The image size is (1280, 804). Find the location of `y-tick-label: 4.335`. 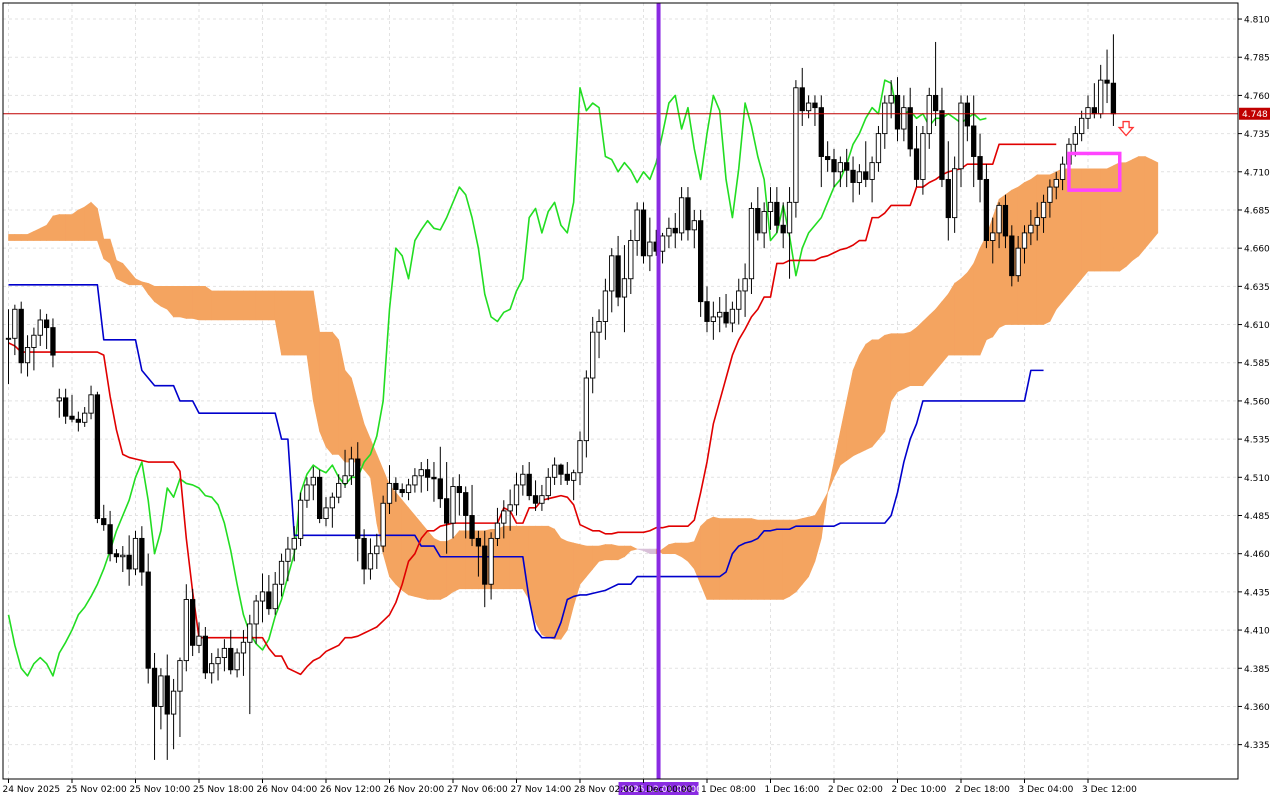

y-tick-label: 4.335 is located at coordinates (1257, 746).